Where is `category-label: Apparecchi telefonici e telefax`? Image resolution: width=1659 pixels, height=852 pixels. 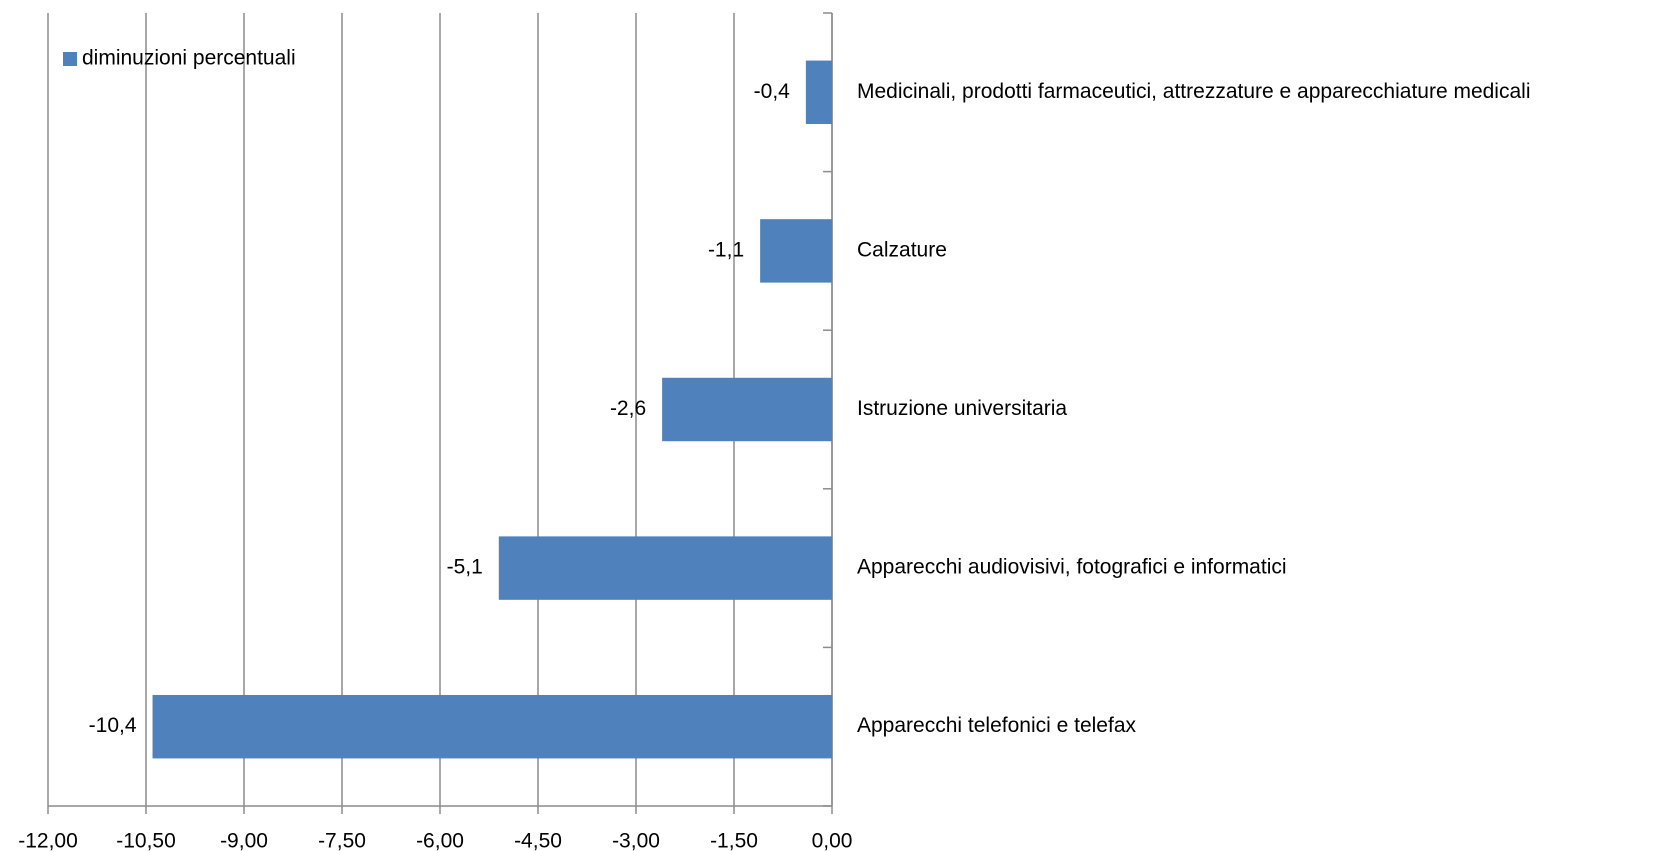 category-label: Apparecchi telefonici e telefax is located at coordinates (996, 725).